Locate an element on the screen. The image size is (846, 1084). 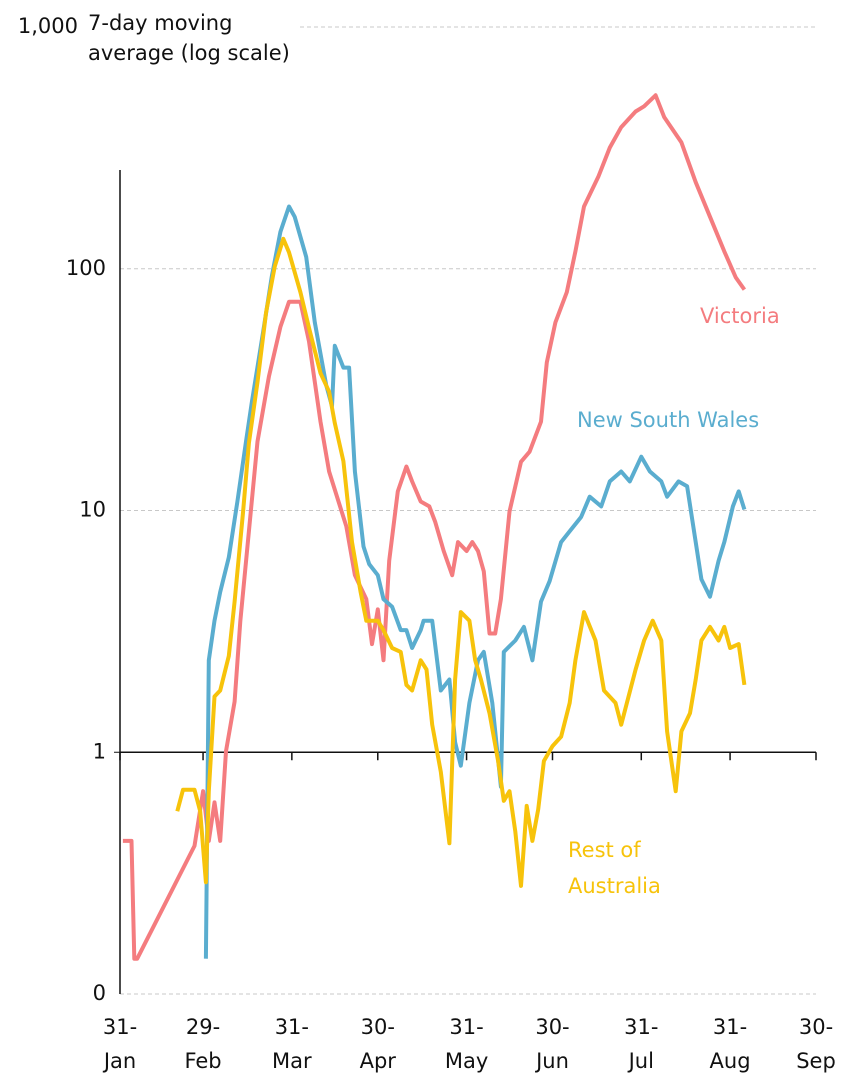
y-axis-title: 7-day moving average (log scale) is located at coordinates (189, 38).